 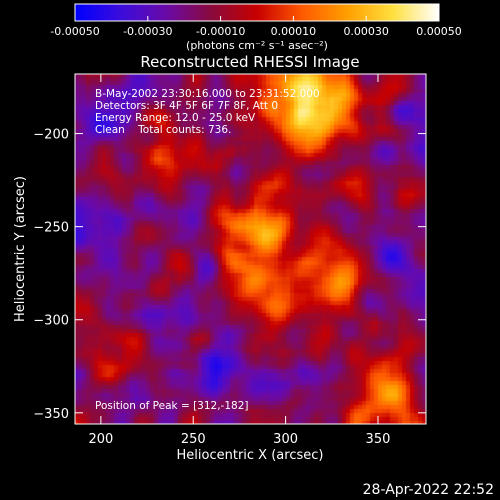 What do you see at coordinates (172, 406) in the screenshot?
I see `annotation-peak-position: Position of Peak = [312,-182]` at bounding box center [172, 406].